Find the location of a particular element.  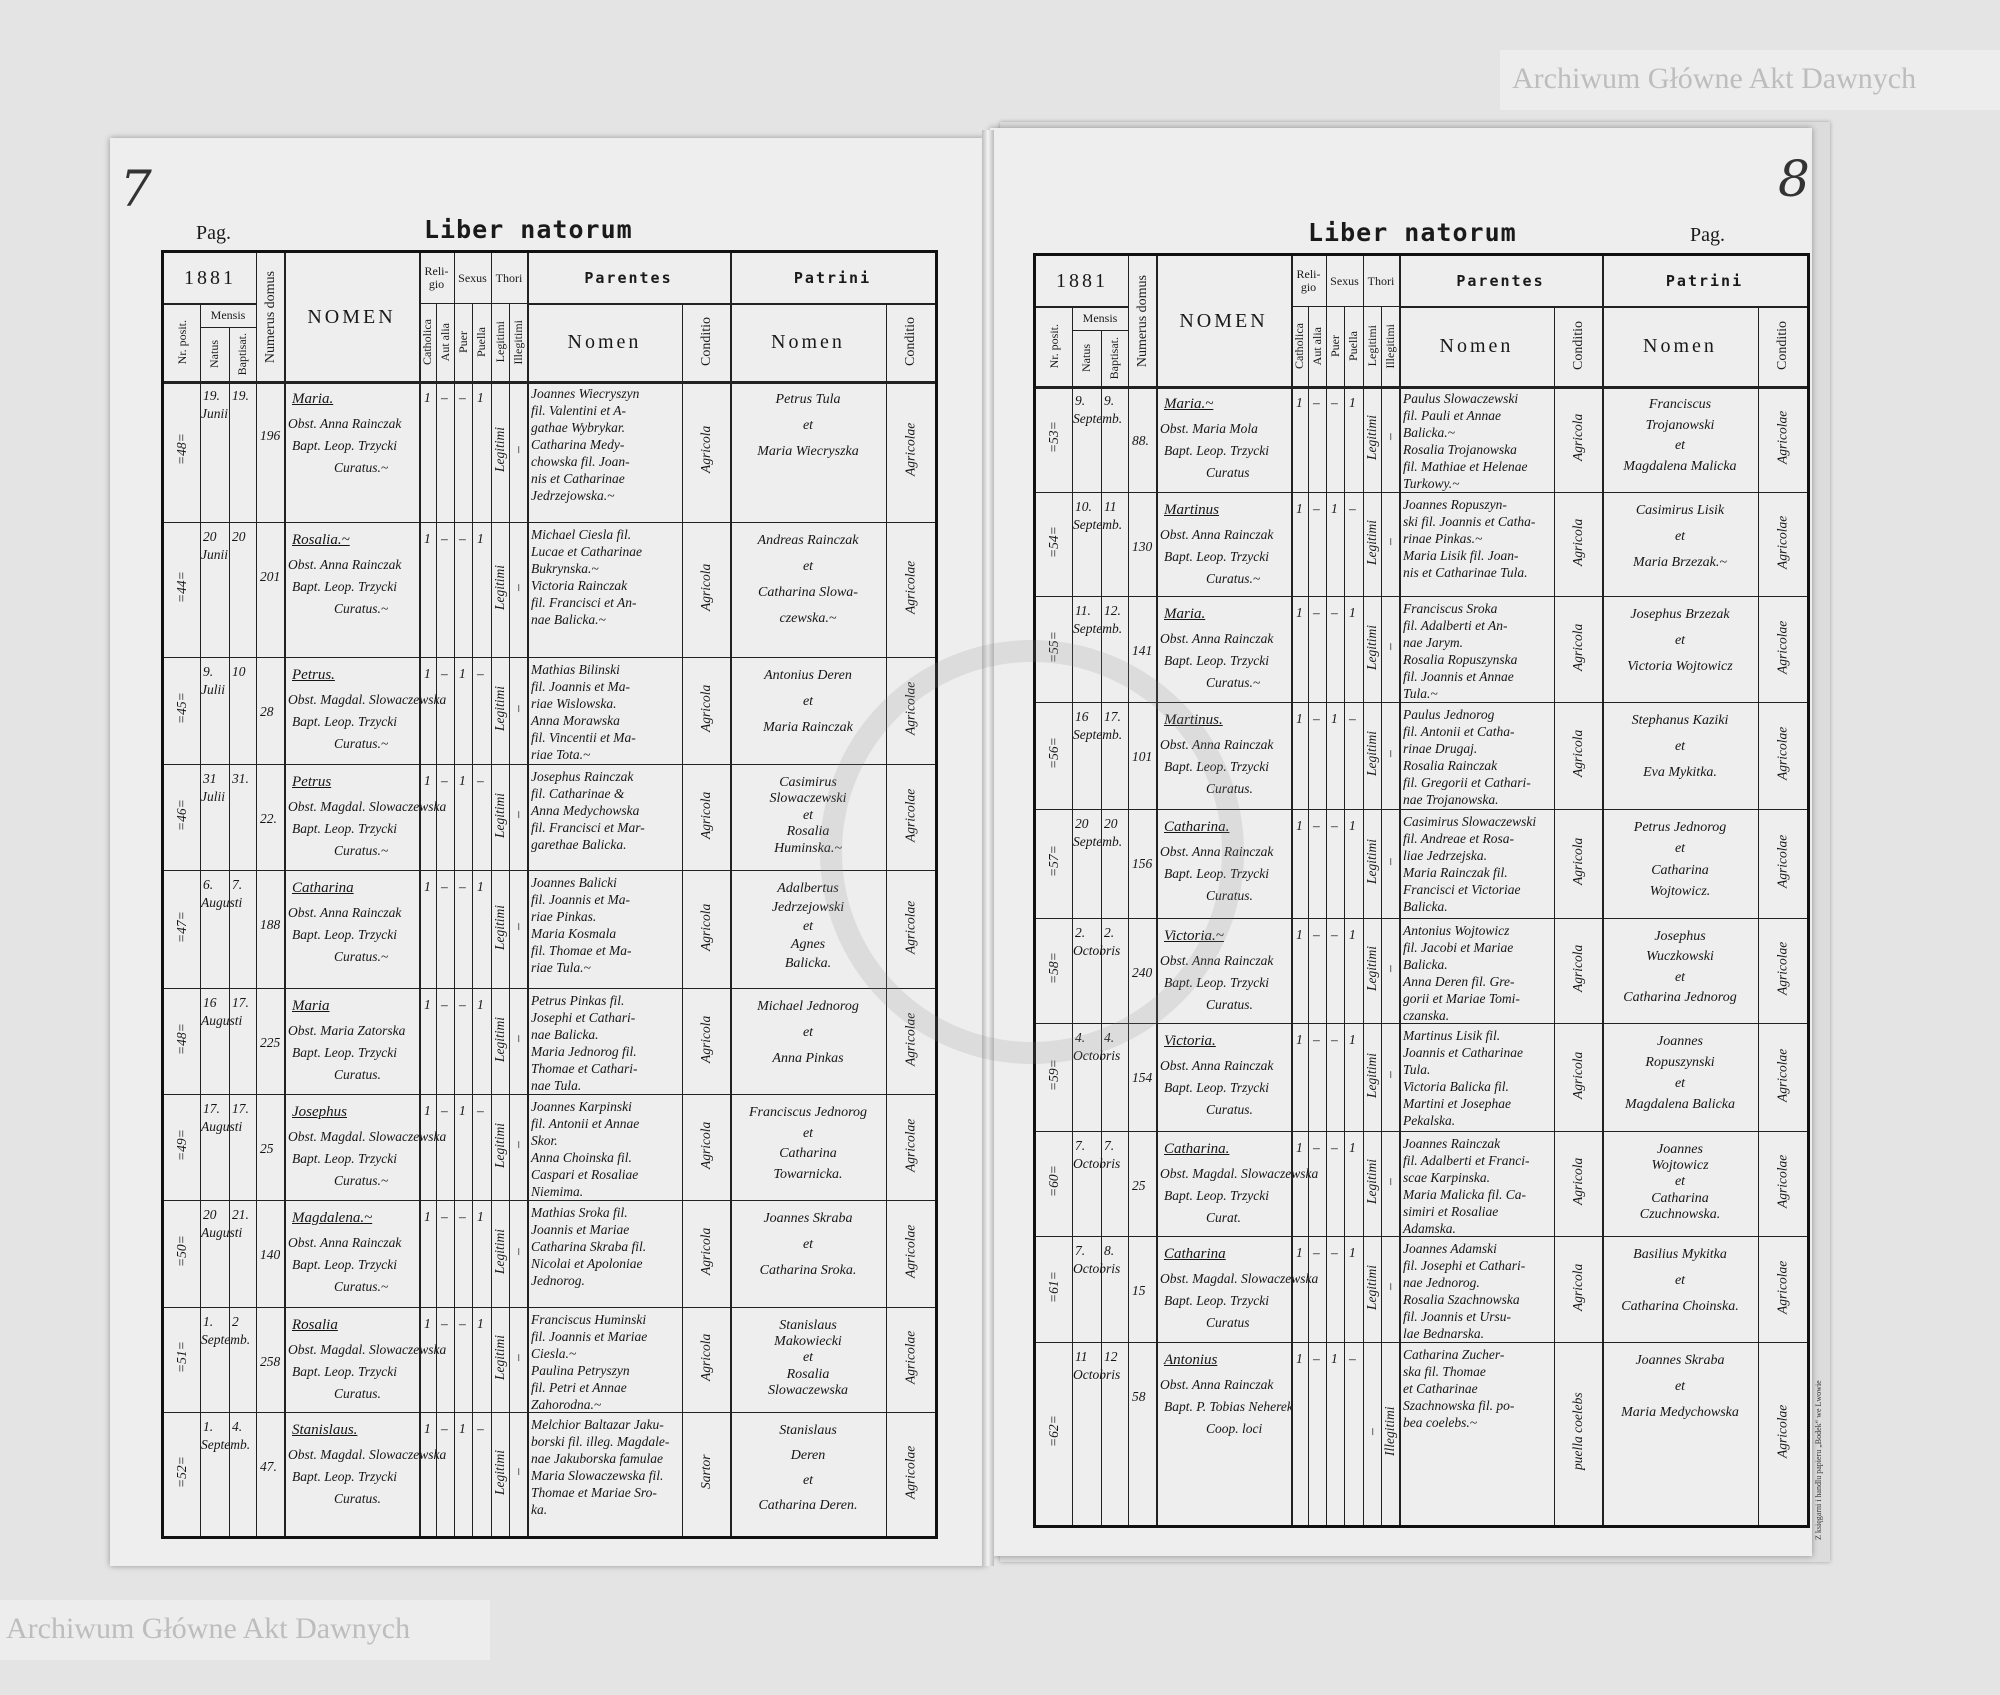

parent-line: Ciesla.~ is located at coordinates (554, 1353).